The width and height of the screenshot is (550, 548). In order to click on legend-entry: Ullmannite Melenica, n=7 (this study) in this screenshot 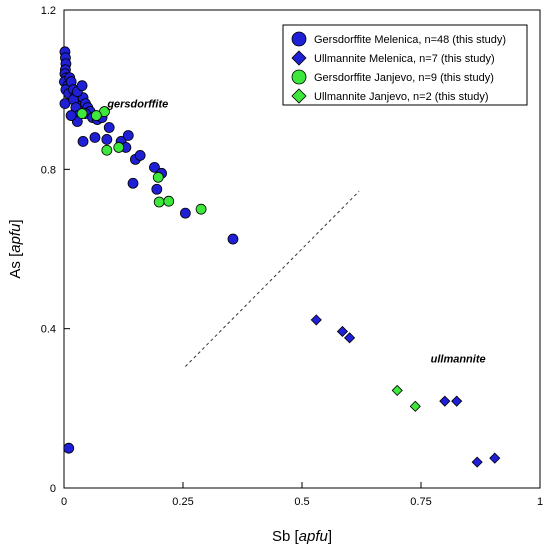, I will do `click(404, 59)`.